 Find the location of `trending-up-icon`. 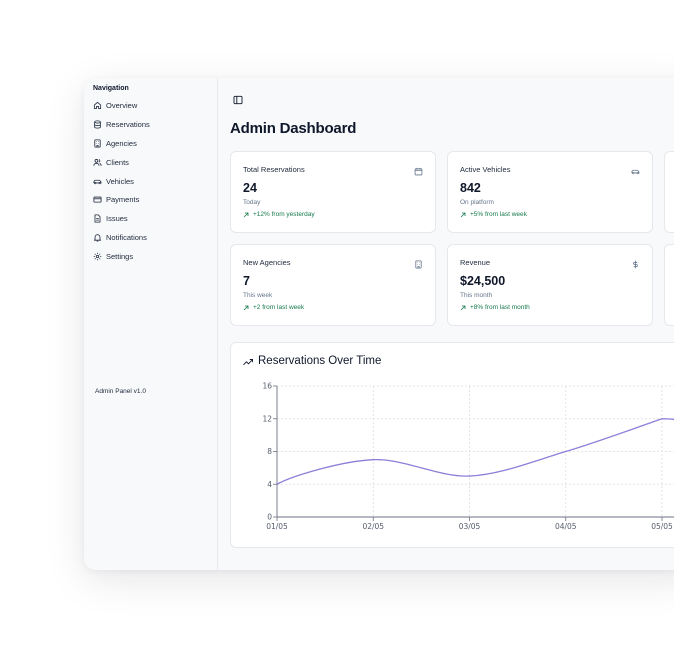

trending-up-icon is located at coordinates (248, 362).